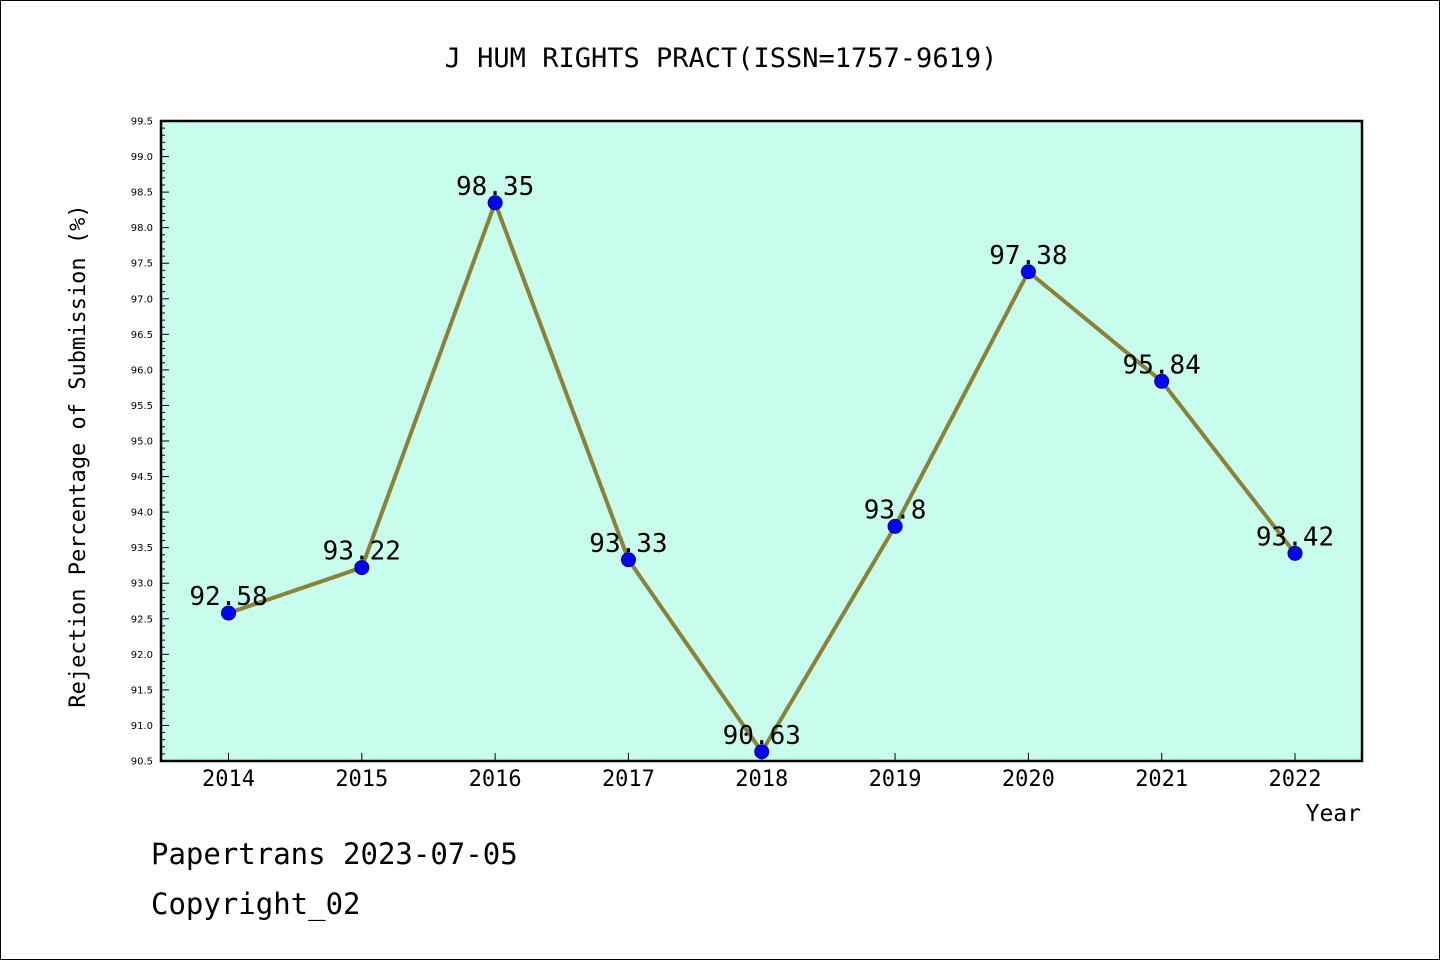 The height and width of the screenshot is (961, 1440). Describe the element at coordinates (334, 854) in the screenshot. I see `footer-date-text: Papertrans 2023-07-05` at that location.